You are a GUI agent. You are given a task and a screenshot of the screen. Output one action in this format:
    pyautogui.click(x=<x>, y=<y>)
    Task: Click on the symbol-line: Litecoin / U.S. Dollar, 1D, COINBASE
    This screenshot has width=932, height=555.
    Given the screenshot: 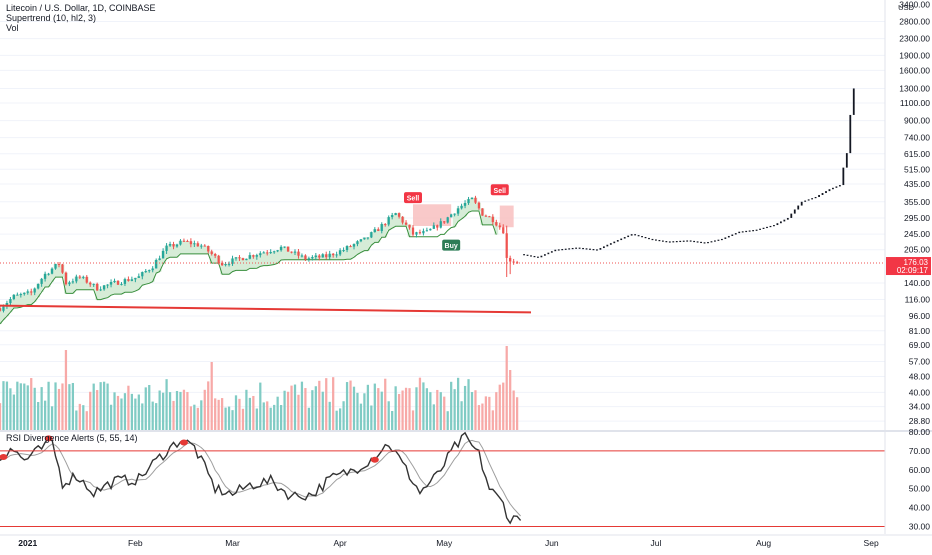 What is the action you would take?
    pyautogui.click(x=81, y=8)
    